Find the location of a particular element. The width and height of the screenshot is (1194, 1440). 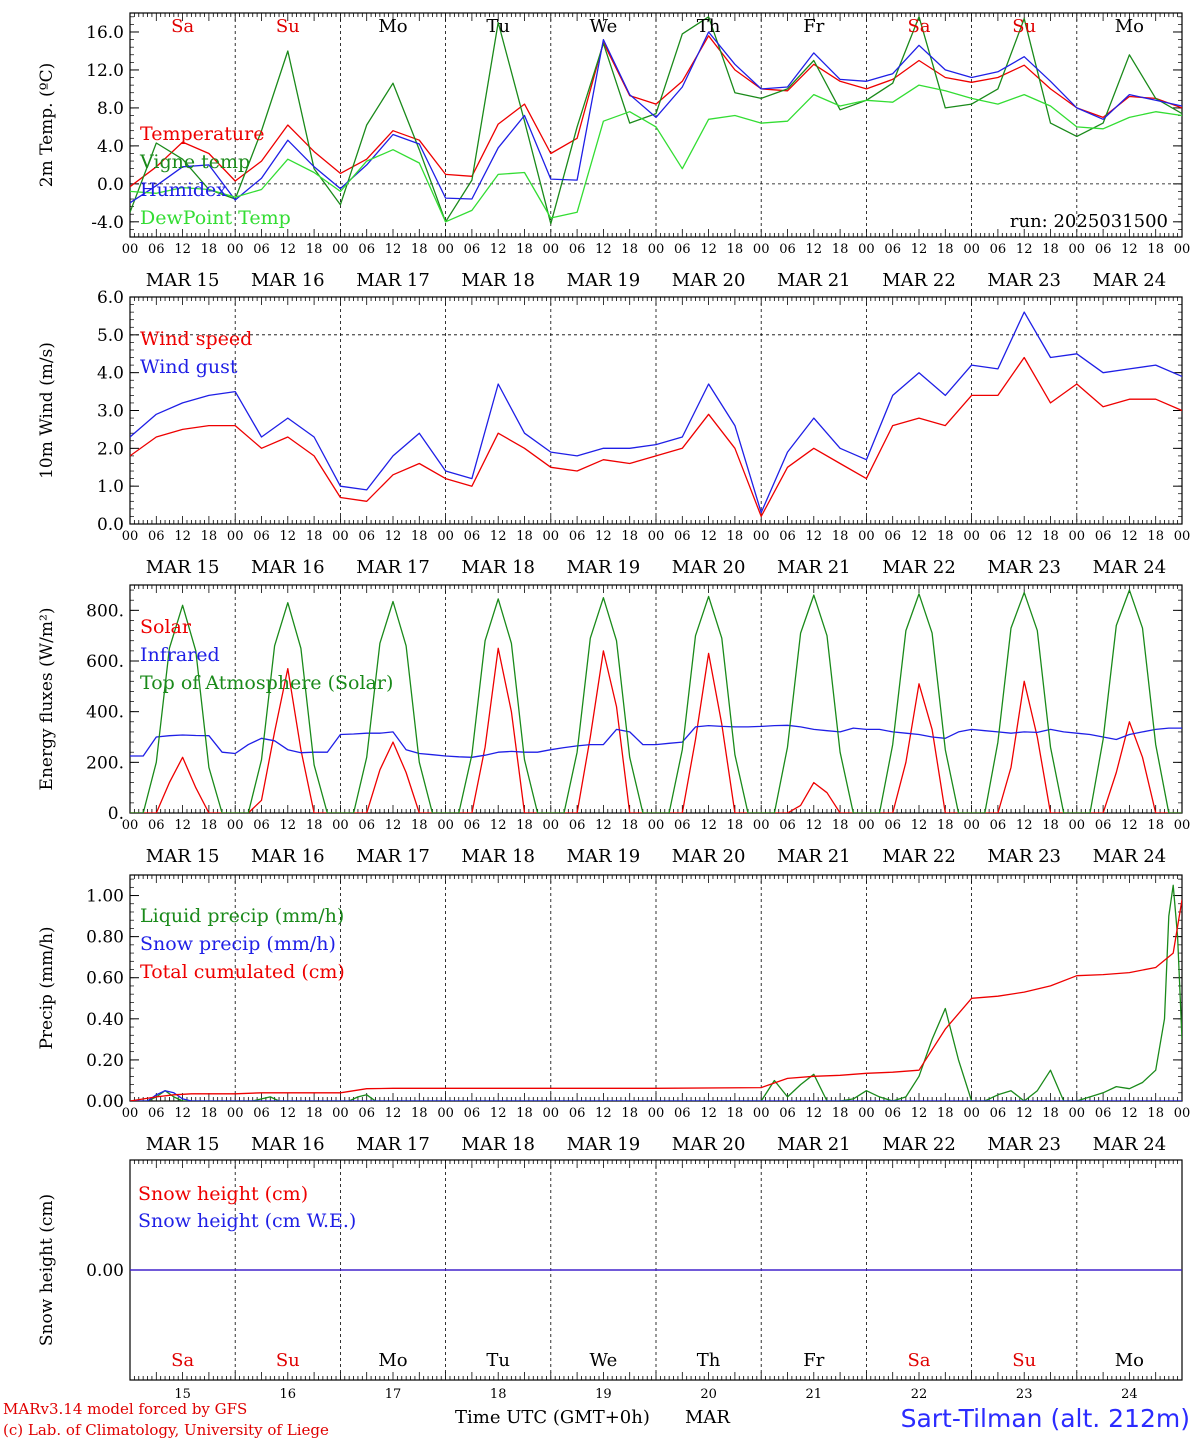

legend-entry: Temperature is located at coordinates (202, 134).